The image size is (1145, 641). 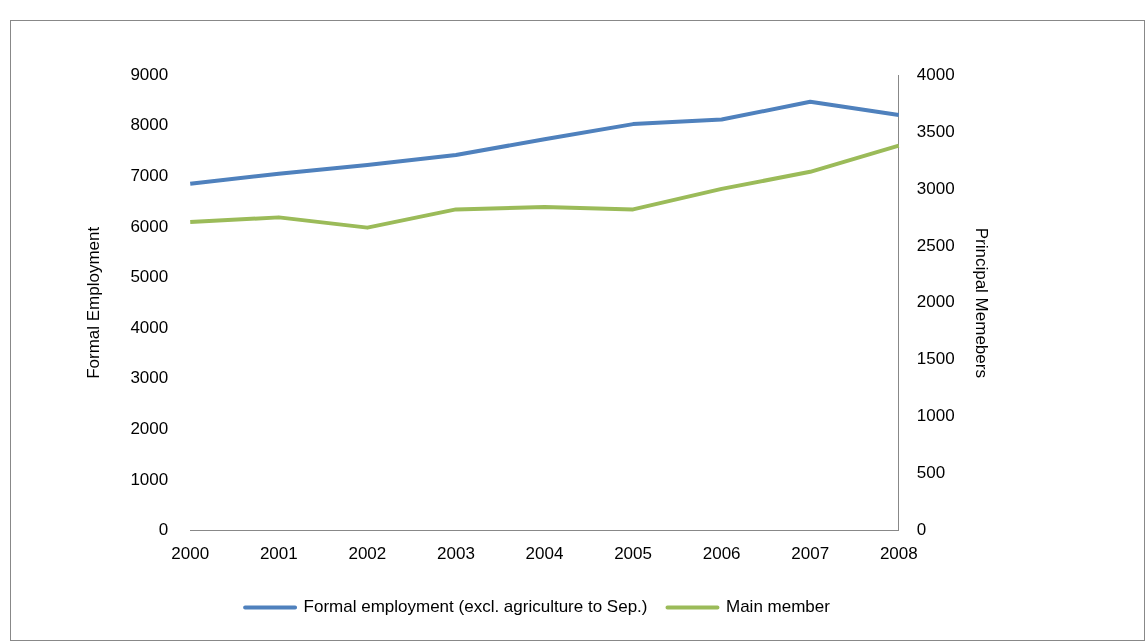 What do you see at coordinates (778, 607) in the screenshot?
I see `legend-label: Main member` at bounding box center [778, 607].